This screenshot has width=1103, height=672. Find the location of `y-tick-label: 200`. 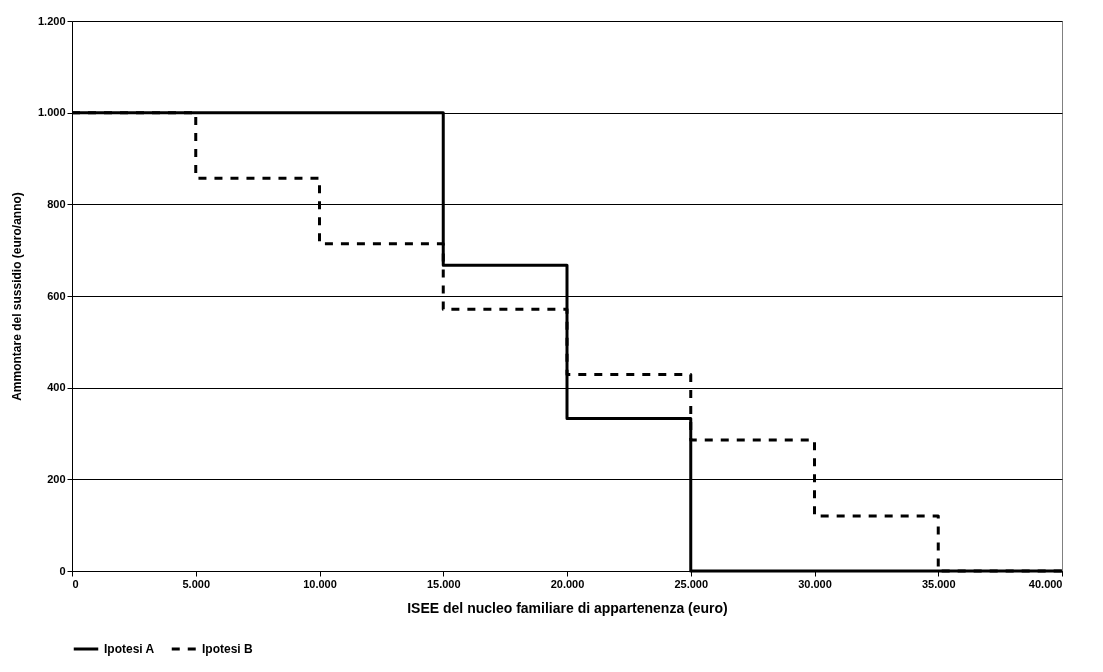

y-tick-label: 200 is located at coordinates (56, 478).